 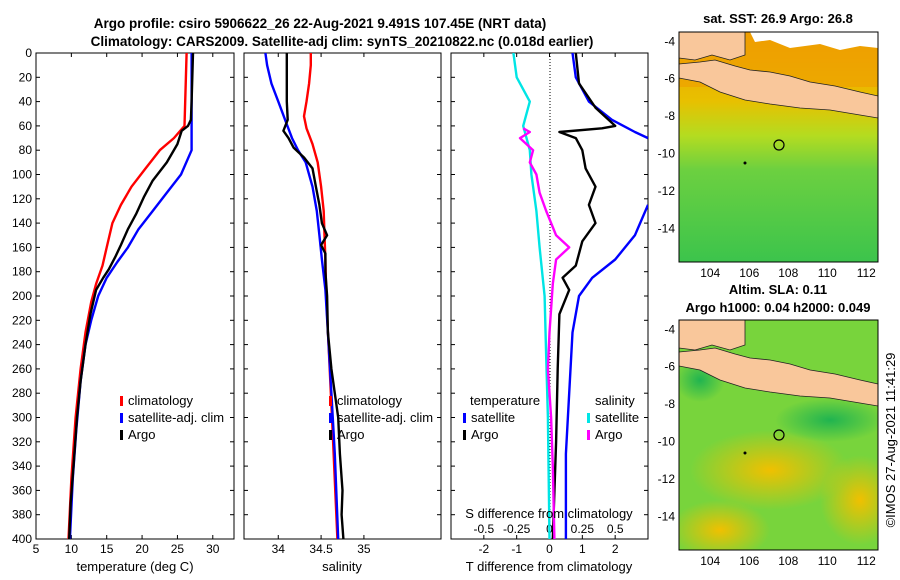 I want to click on depth-tick-label: 100, so click(x=22, y=175).